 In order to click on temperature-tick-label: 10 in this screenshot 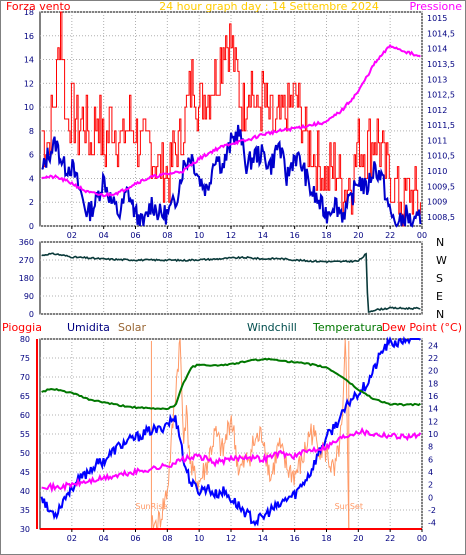, I will do `click(433, 434)`.